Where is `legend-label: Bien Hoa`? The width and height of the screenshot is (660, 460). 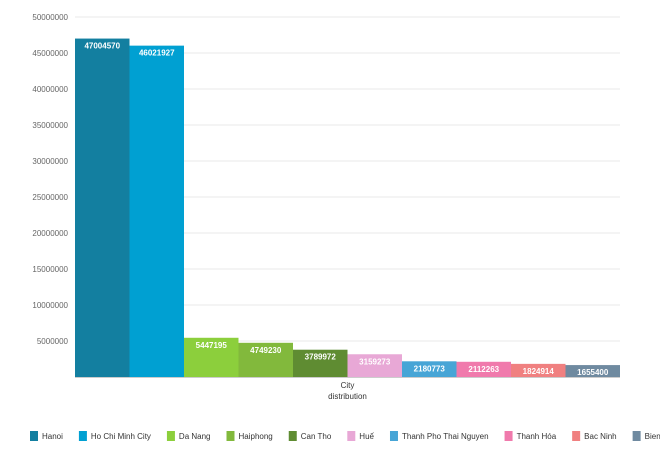
legend-label: Bien Hoa is located at coordinates (652, 436).